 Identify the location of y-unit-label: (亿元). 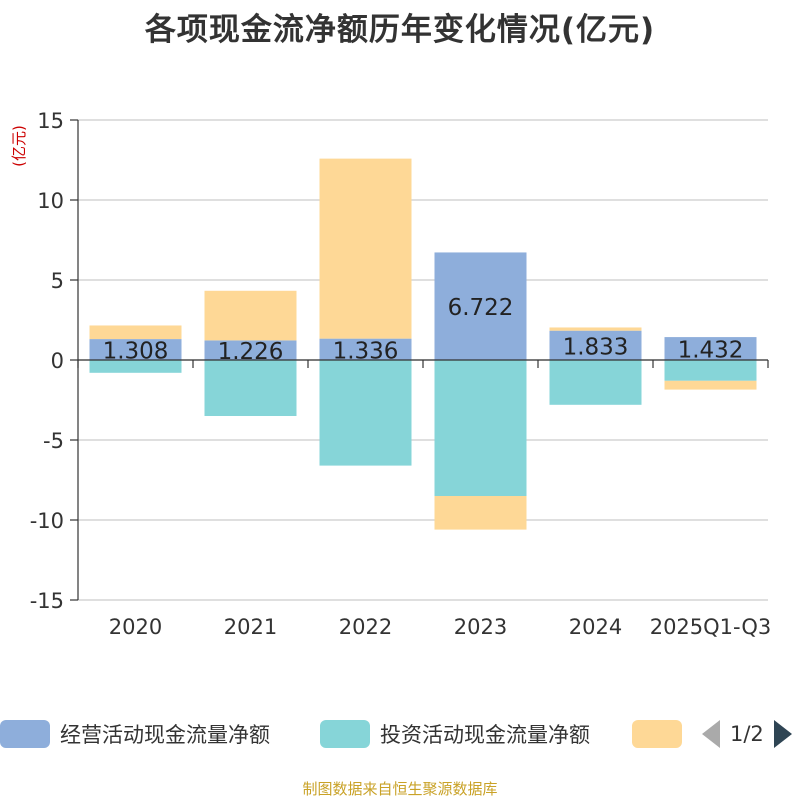
(19, 146).